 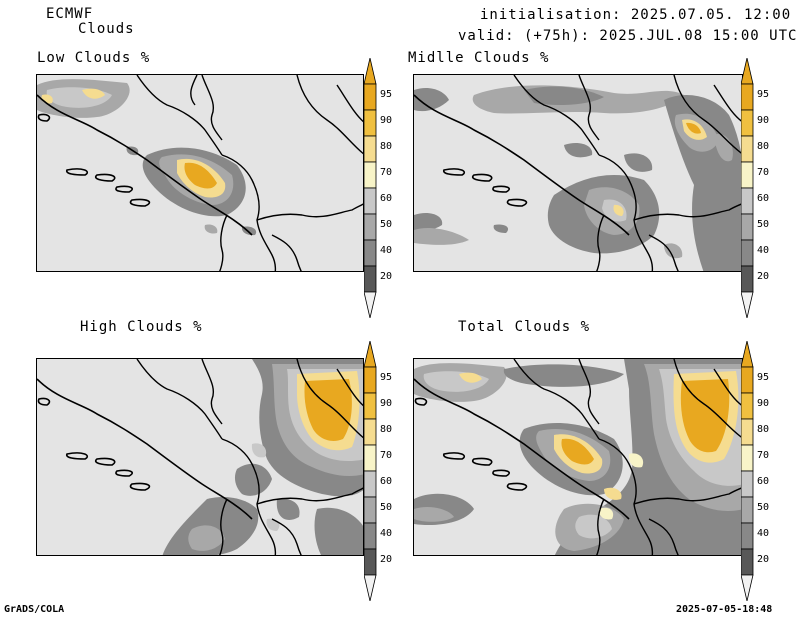 I want to click on valid-time-label: valid: (+75h): 2025.JUL.08 15:00 UTC, so click(x=628, y=36).